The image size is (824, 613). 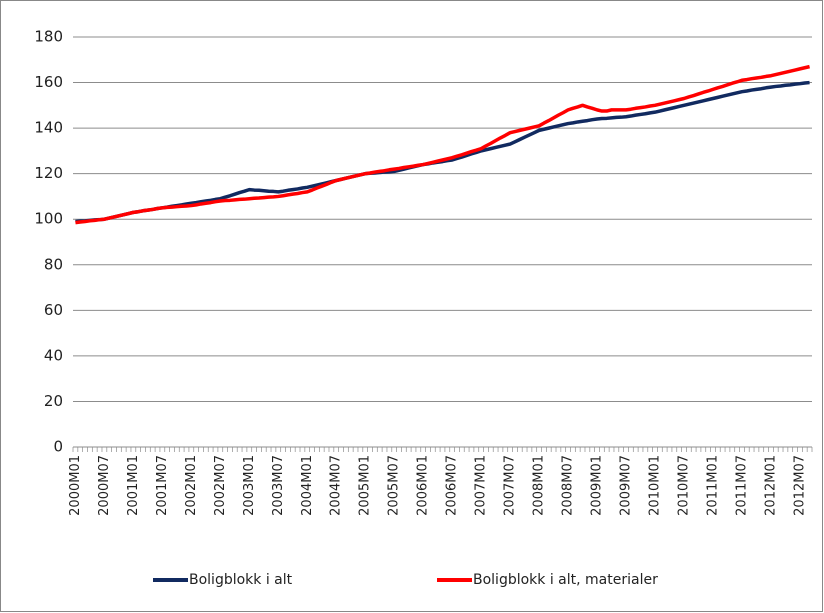 I want to click on x-tick-label: 2004M01, so click(x=307, y=485).